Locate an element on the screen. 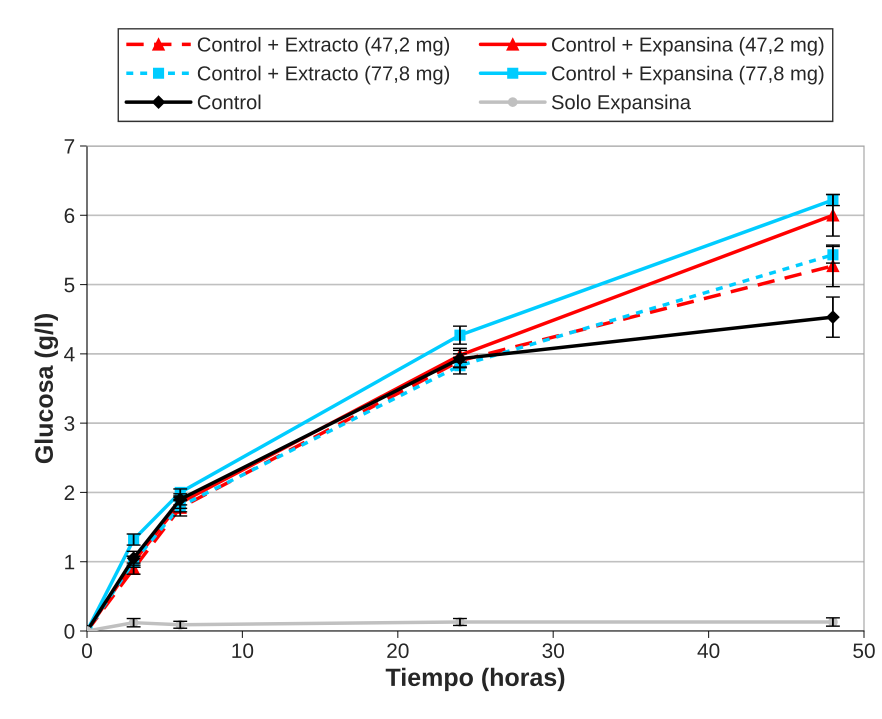 Image resolution: width=882 pixels, height=719 pixels. legend-label: Control + Extracto (47,2 mg) is located at coordinates (324, 46).